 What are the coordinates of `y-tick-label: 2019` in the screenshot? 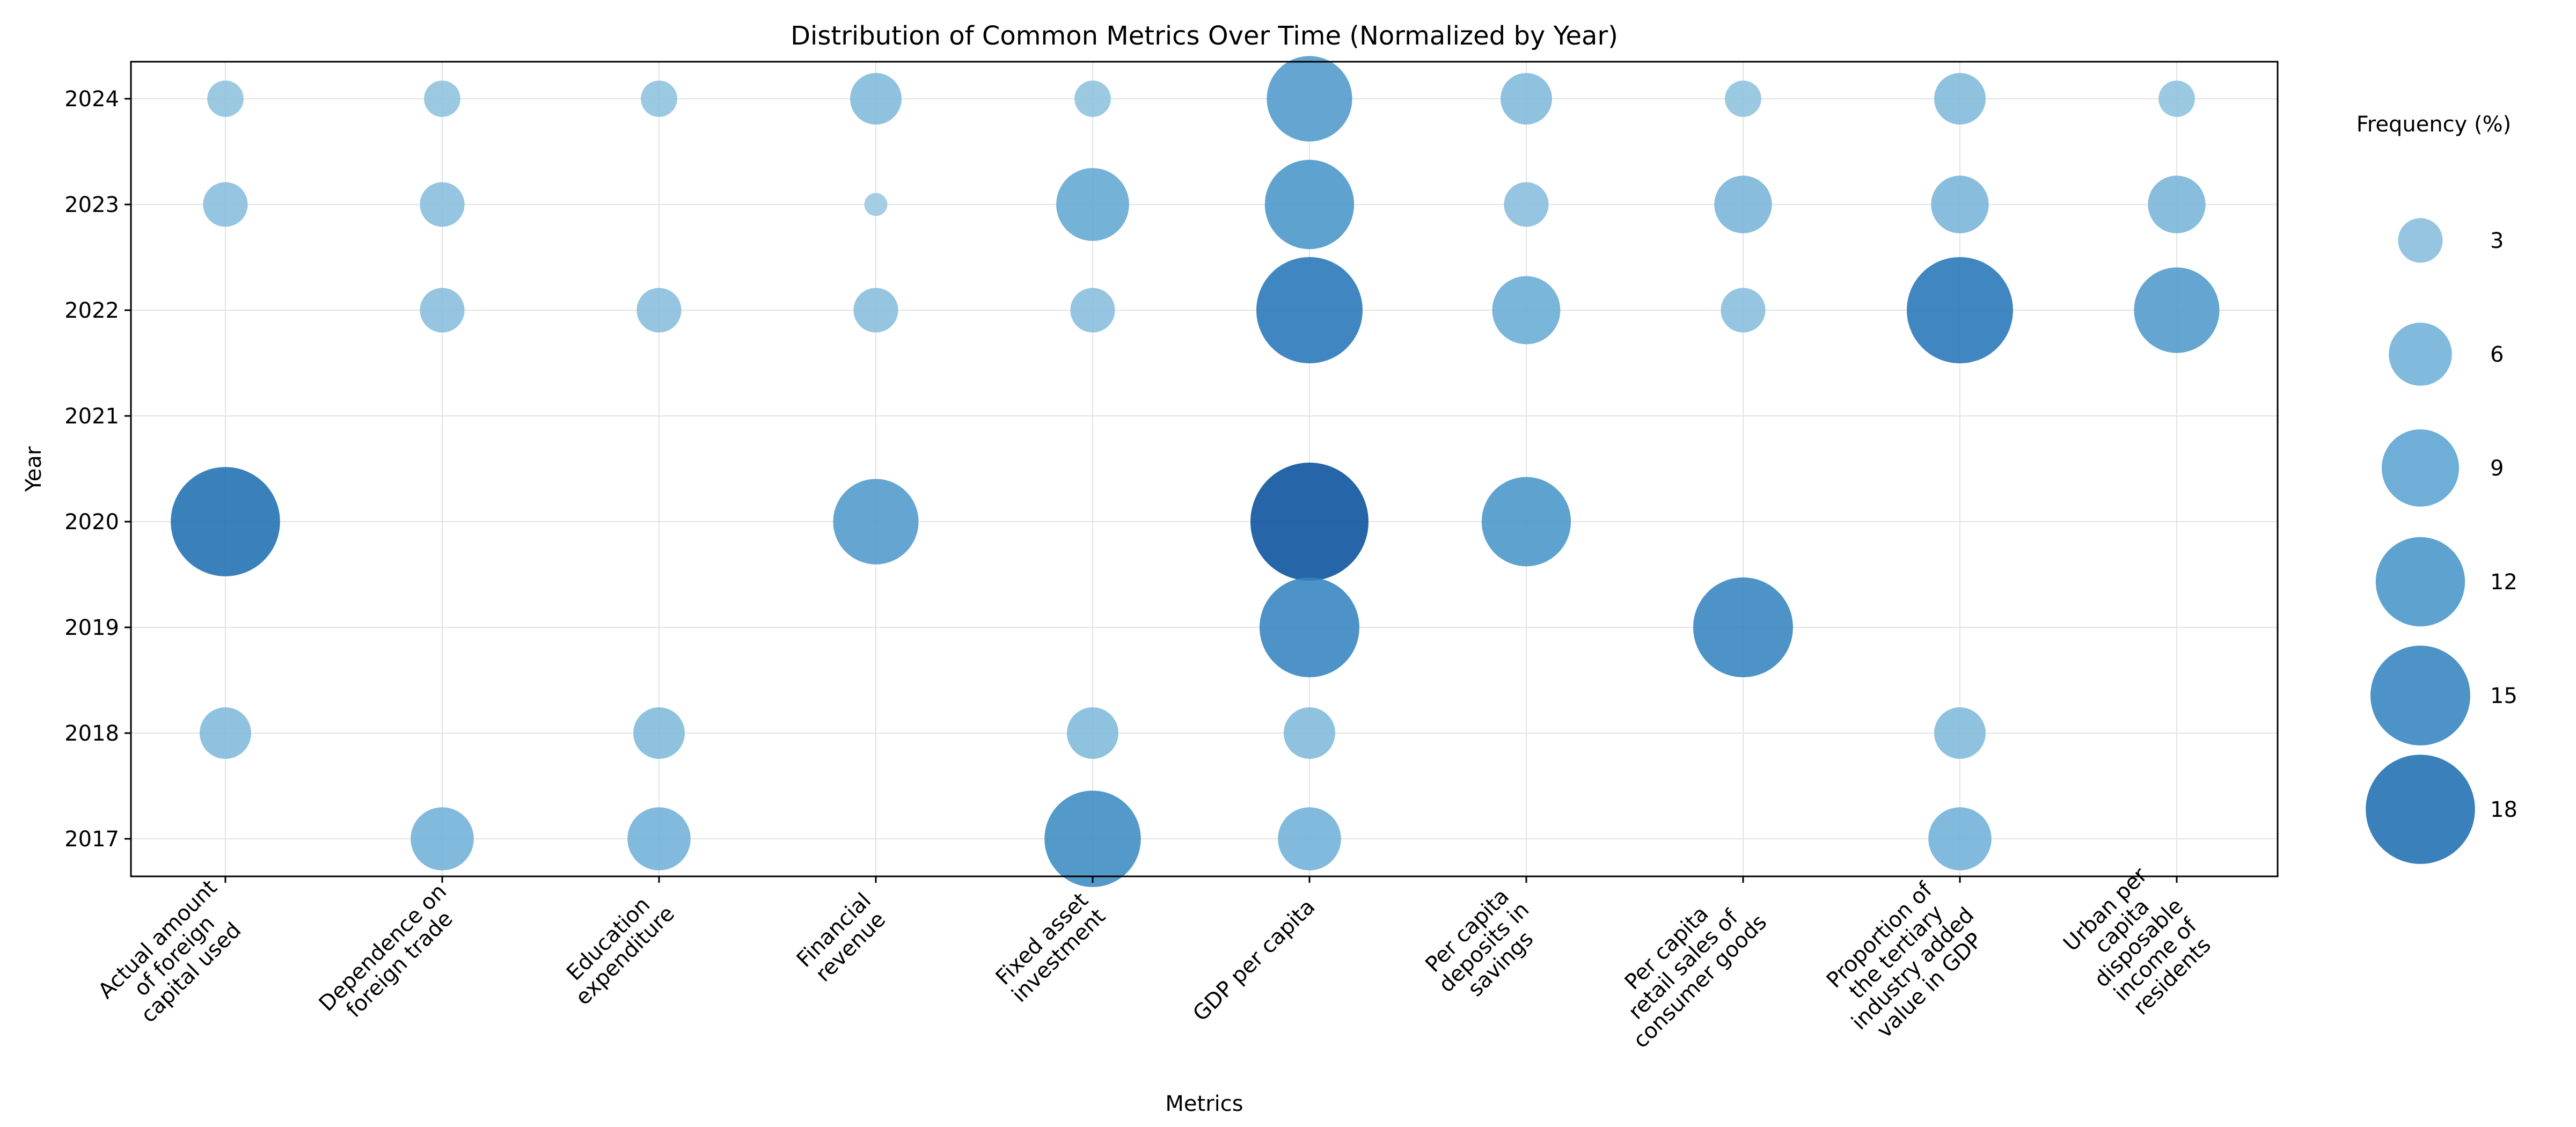 It's located at (91, 628).